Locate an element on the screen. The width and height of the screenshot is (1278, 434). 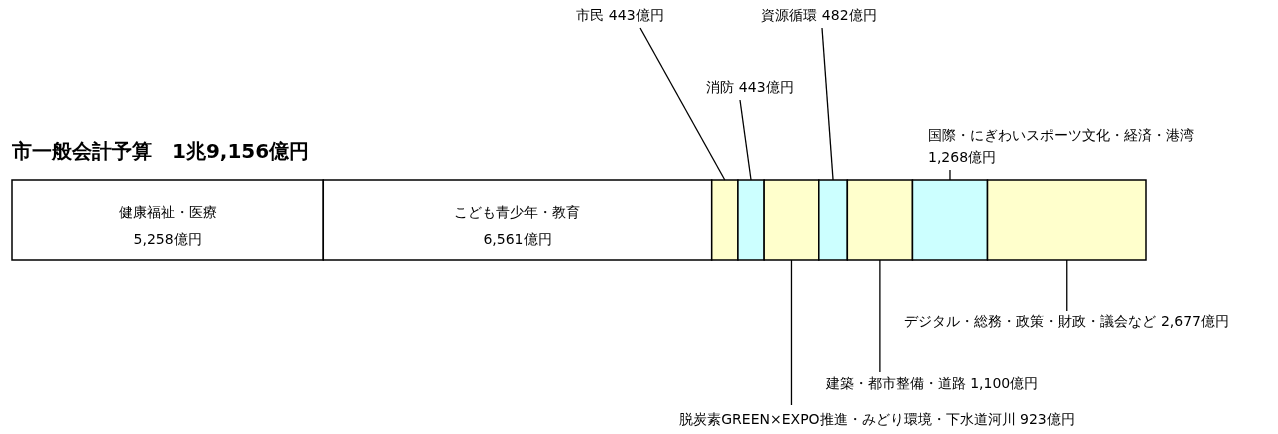
data-label: 5,258億円 is located at coordinates (167, 239).